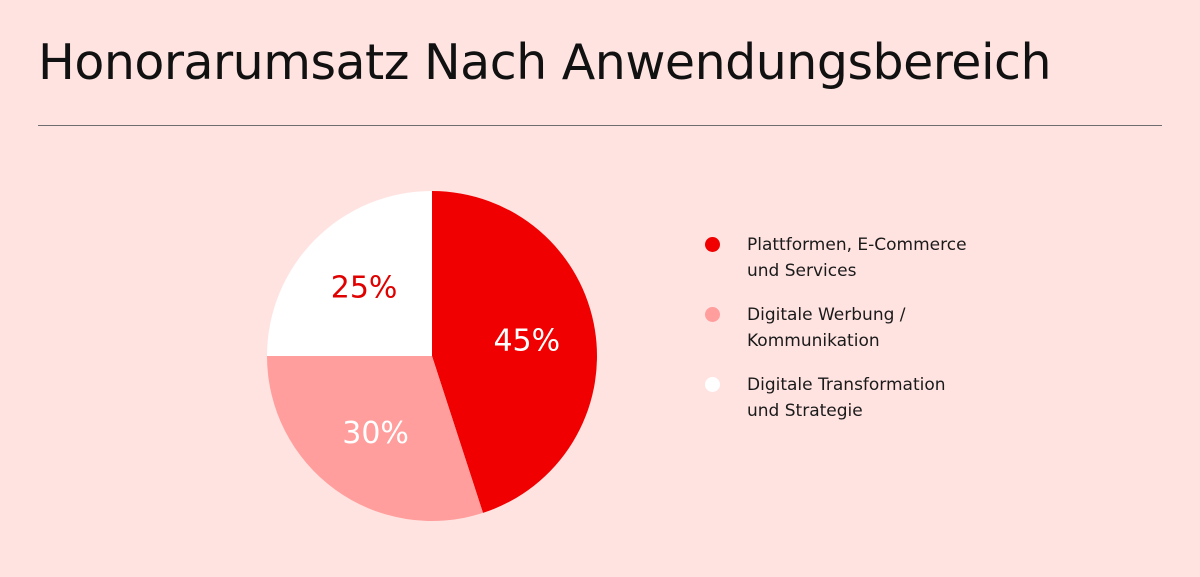 Image resolution: width=1200 pixels, height=577 pixels. I want to click on legend-item-2: Digitale Werbung / Kommunikation, so click(883, 337).